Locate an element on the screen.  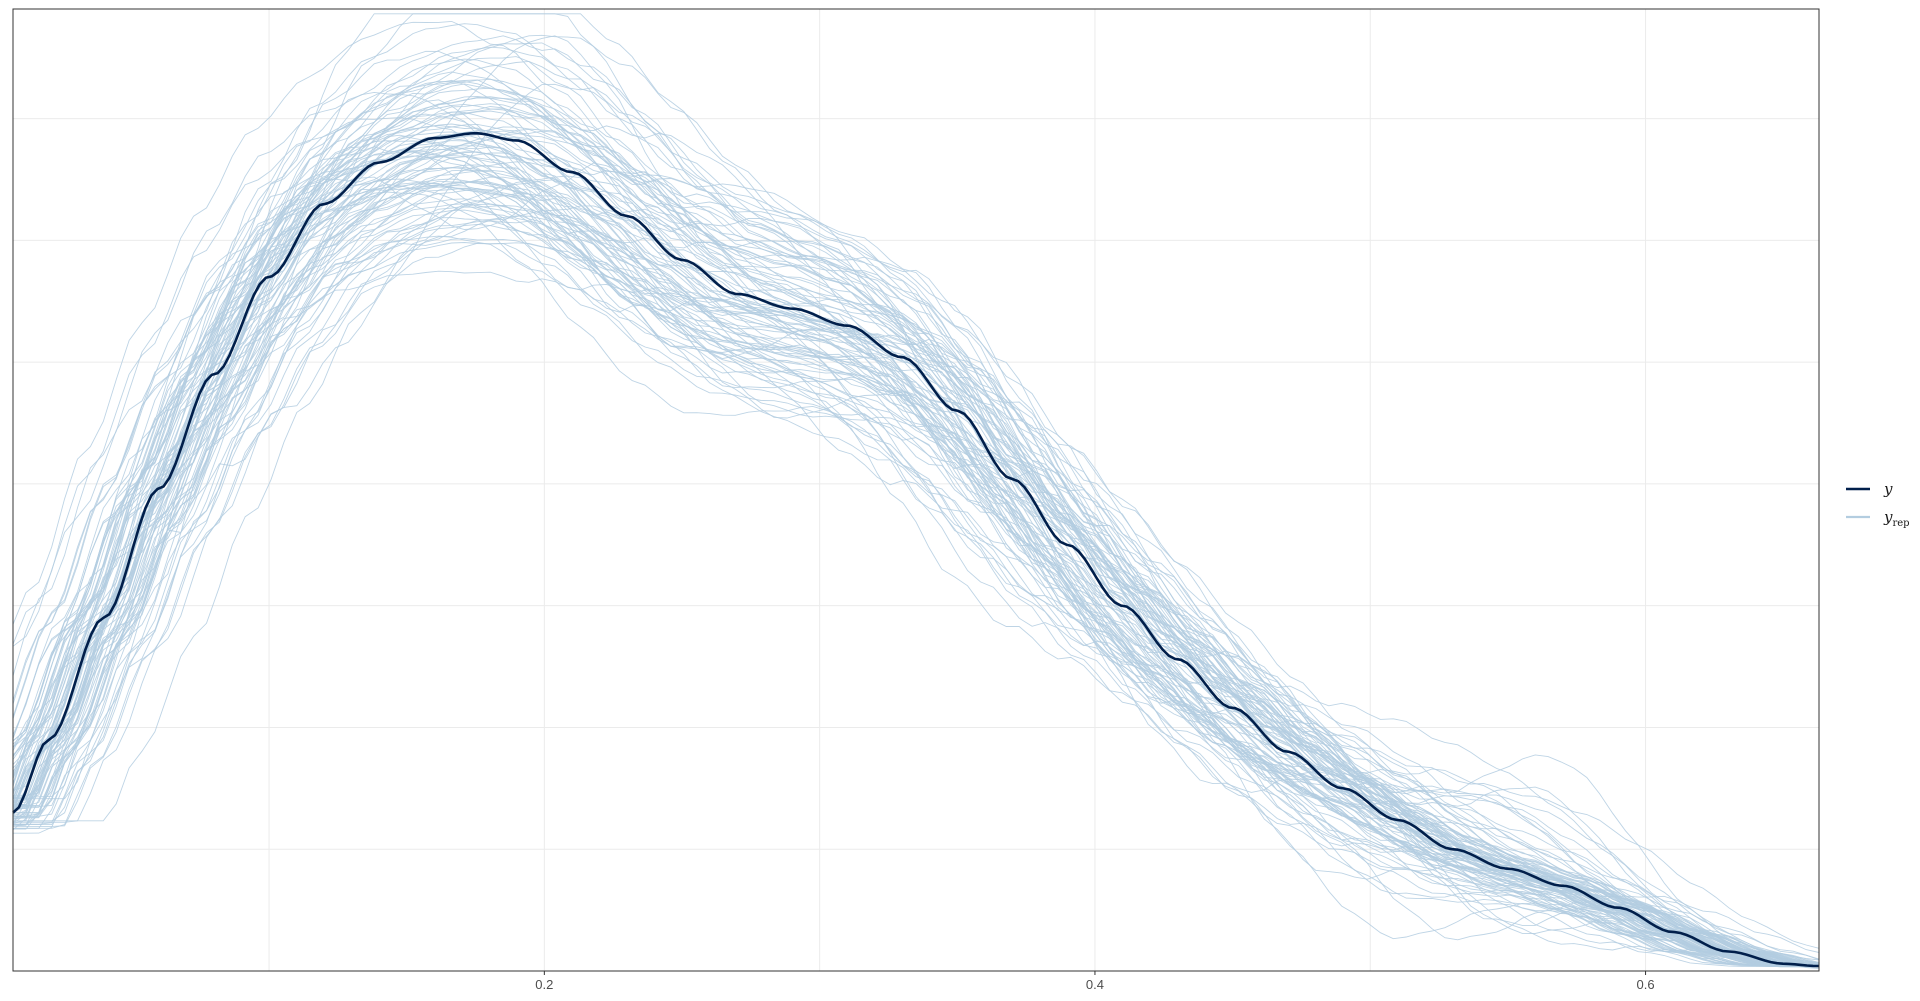
x-axis: 0.2 0.4 0.6 is located at coordinates (1095, 981).